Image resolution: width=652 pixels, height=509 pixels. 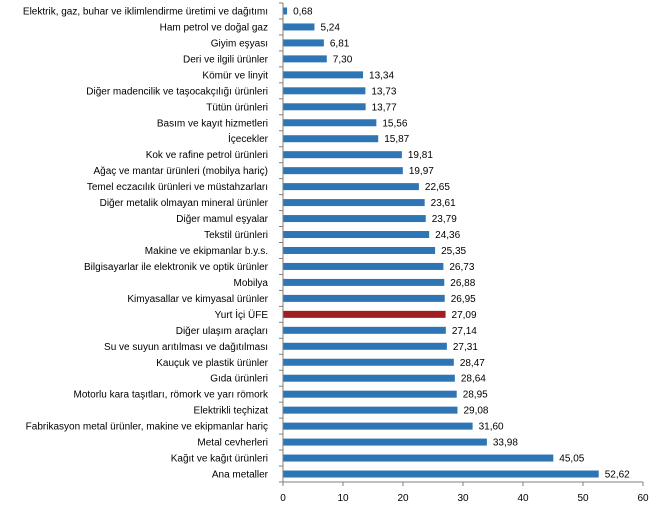 I want to click on value-label: 33,98, so click(x=505, y=443).